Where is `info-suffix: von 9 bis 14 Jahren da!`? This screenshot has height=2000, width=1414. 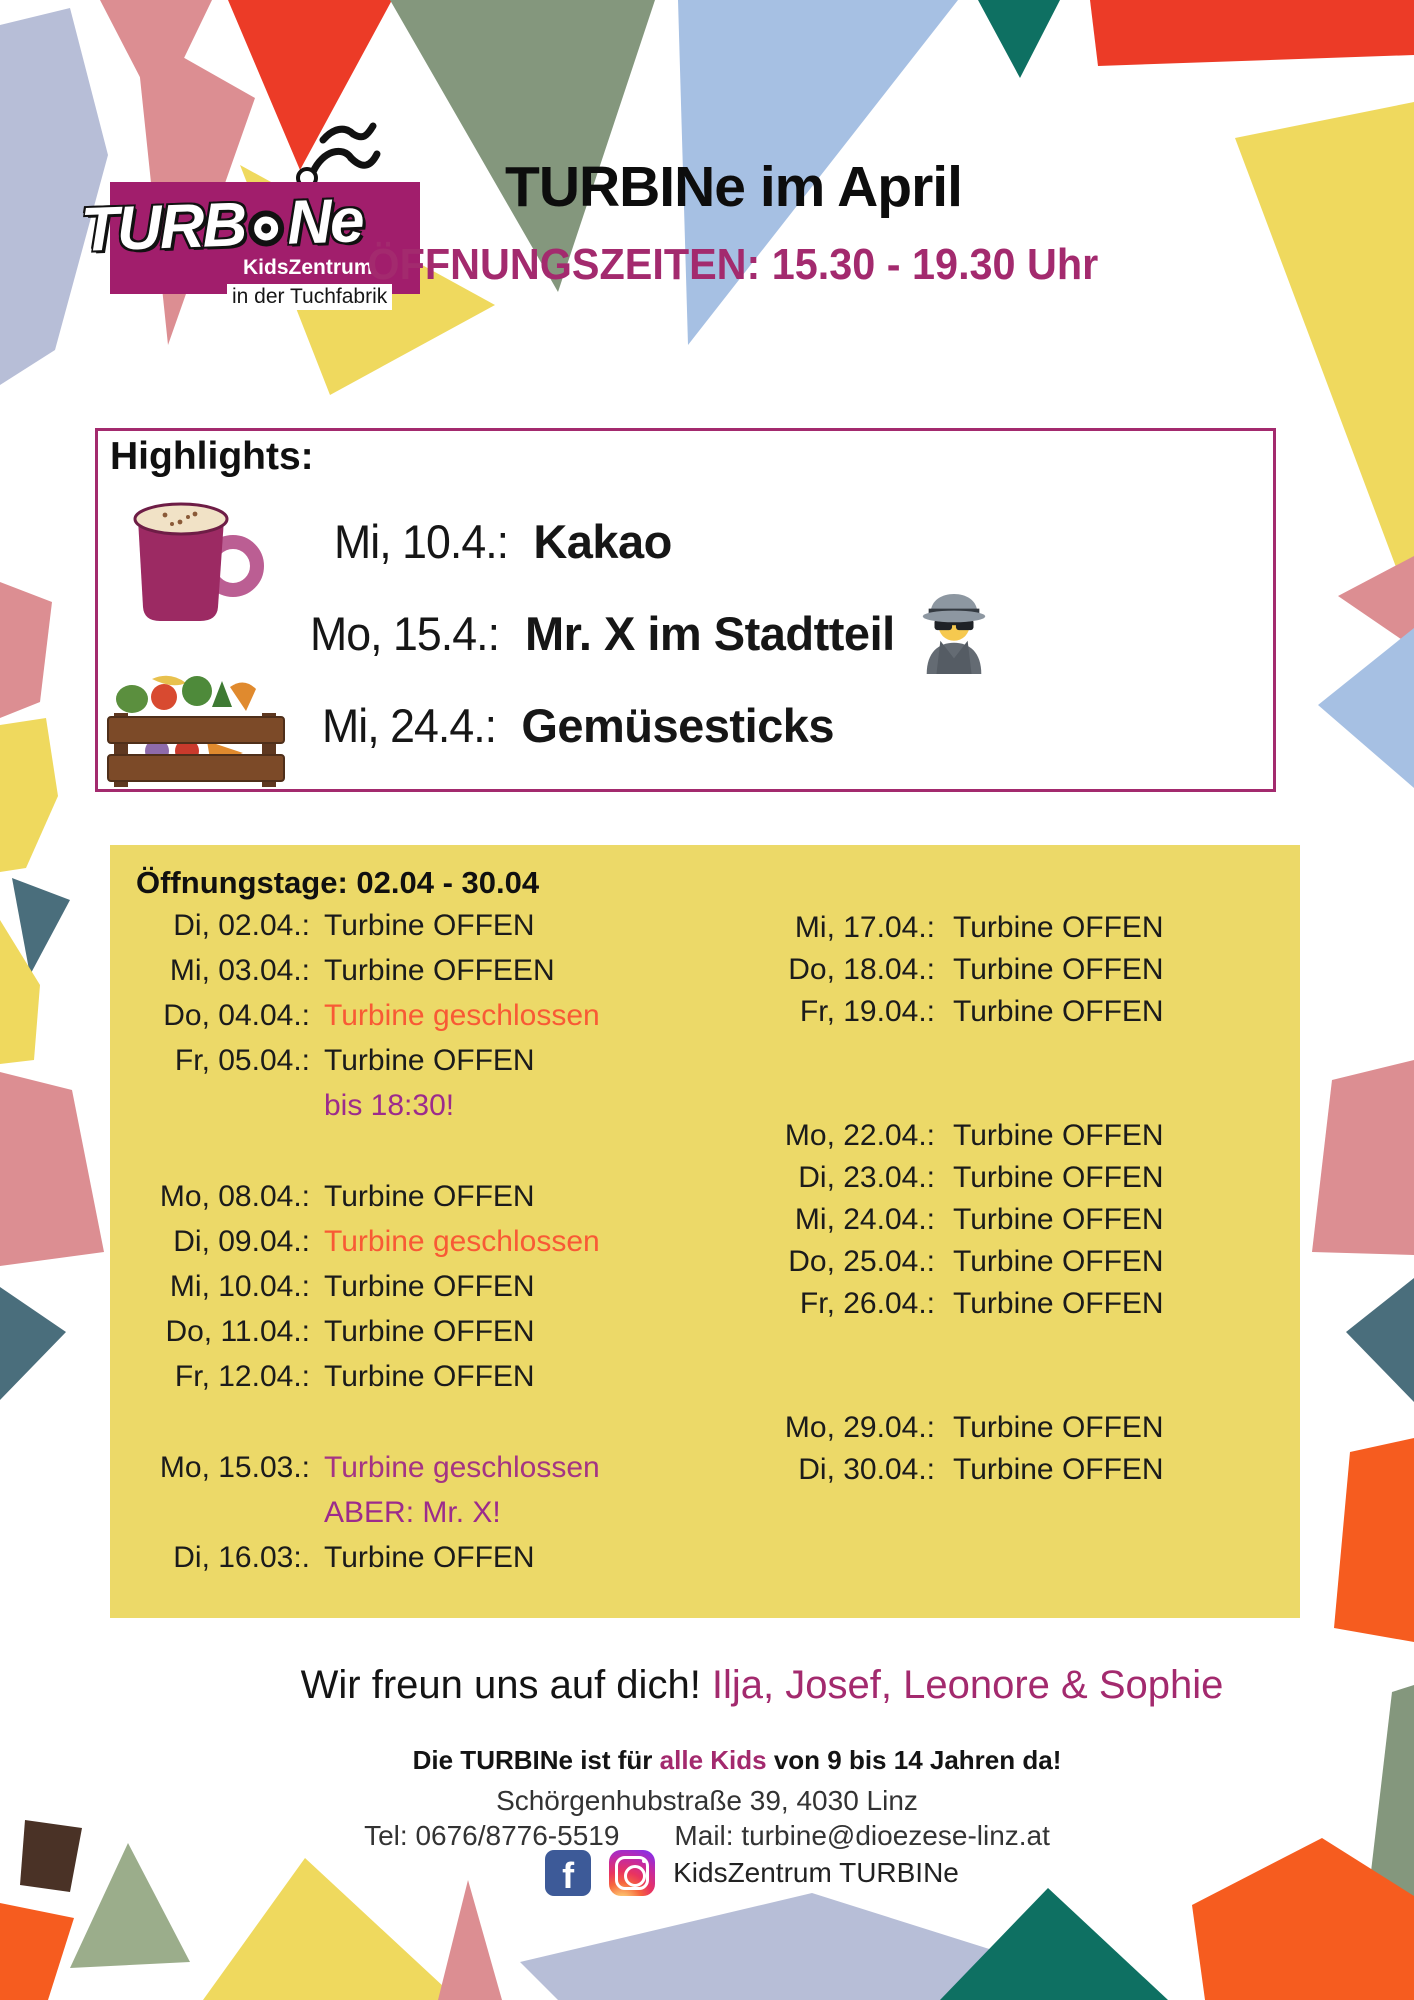
info-suffix: von 9 bis 14 Jahren da! is located at coordinates (914, 1760).